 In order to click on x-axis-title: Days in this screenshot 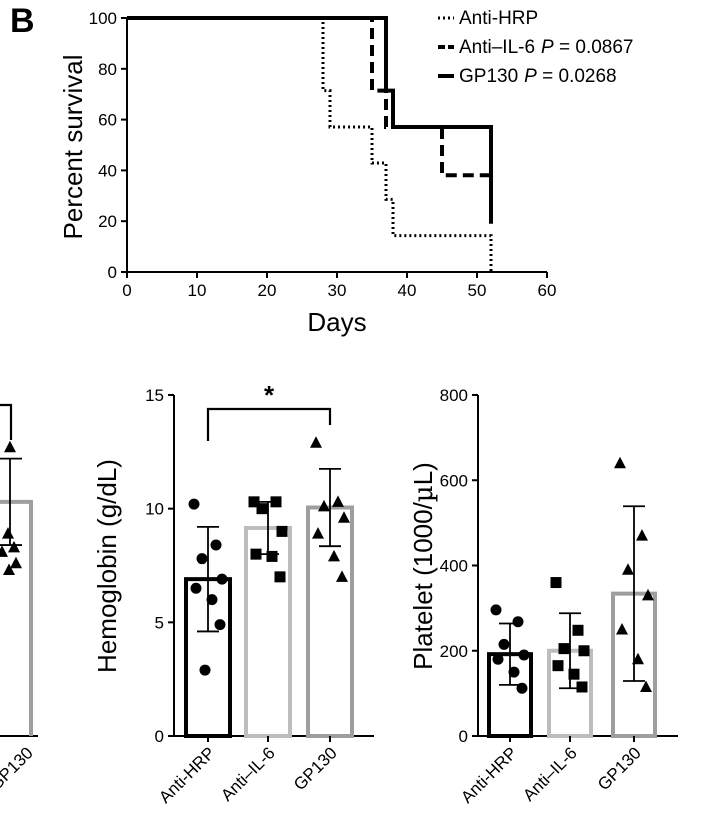, I will do `click(336, 322)`.